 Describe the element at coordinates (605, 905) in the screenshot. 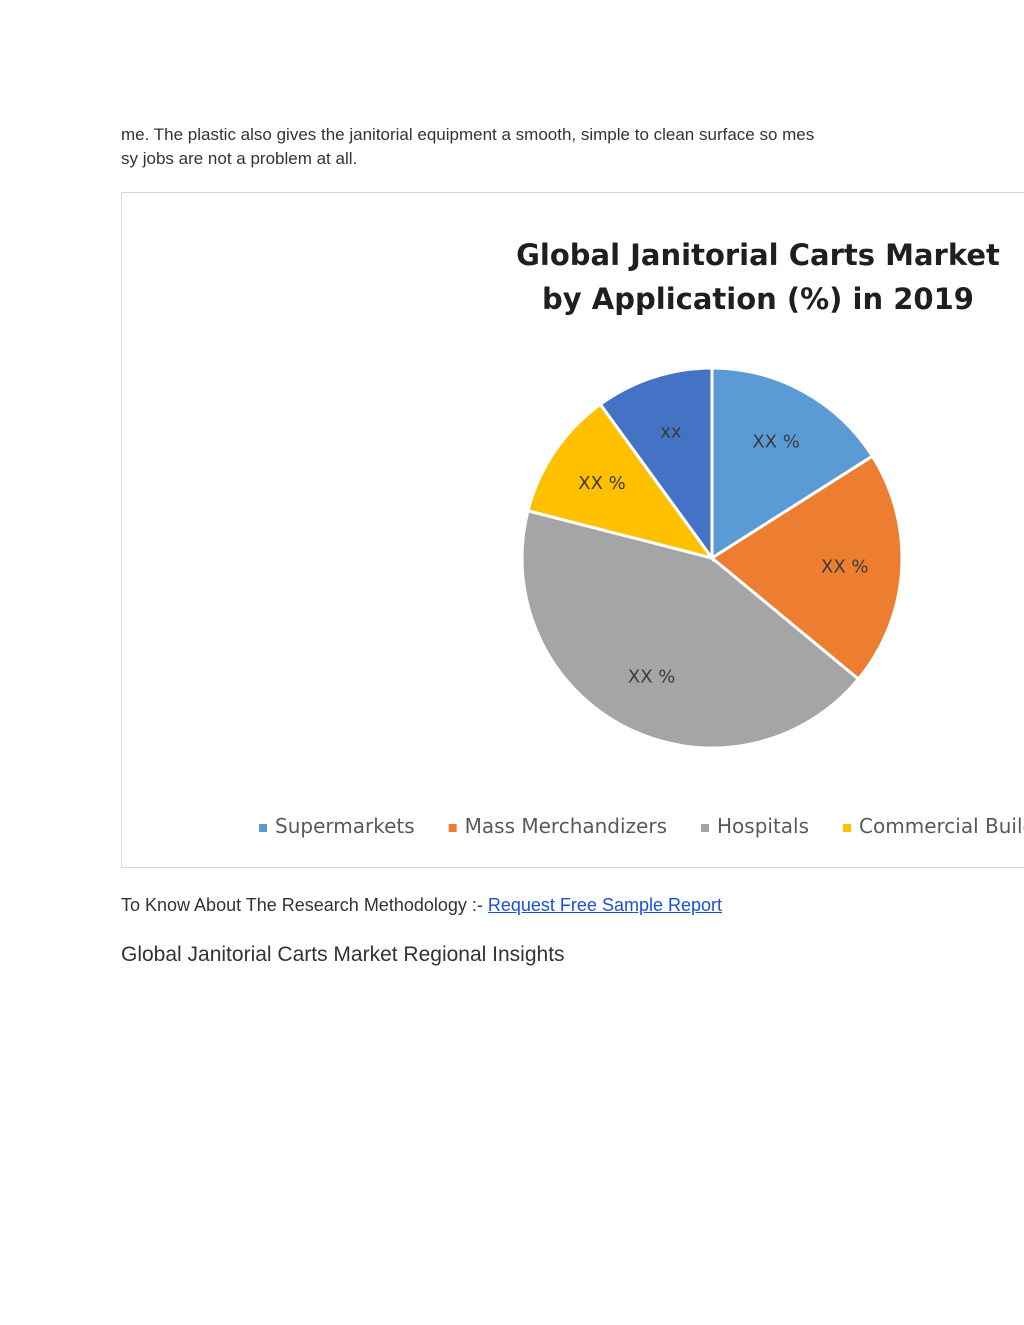

I see `request-sample-link: Request Free Sample Report` at that location.